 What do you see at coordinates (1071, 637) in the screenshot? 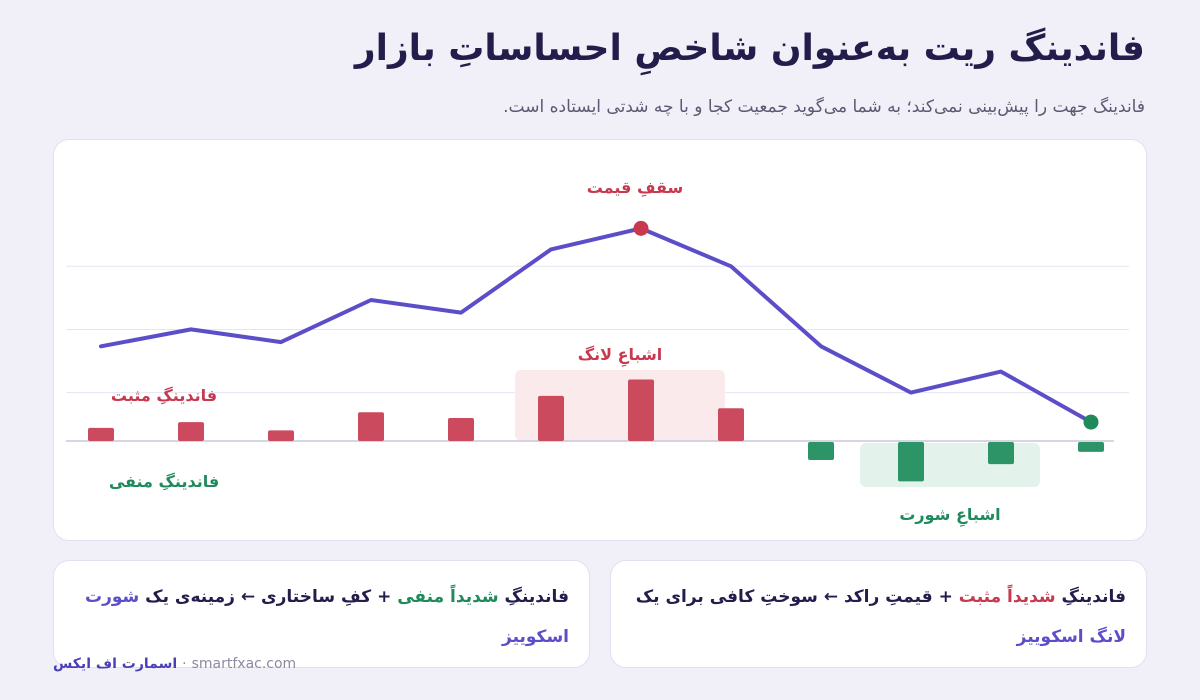
I see `note-highlight-long-squeeze: لانگ اسکوییز` at bounding box center [1071, 637].